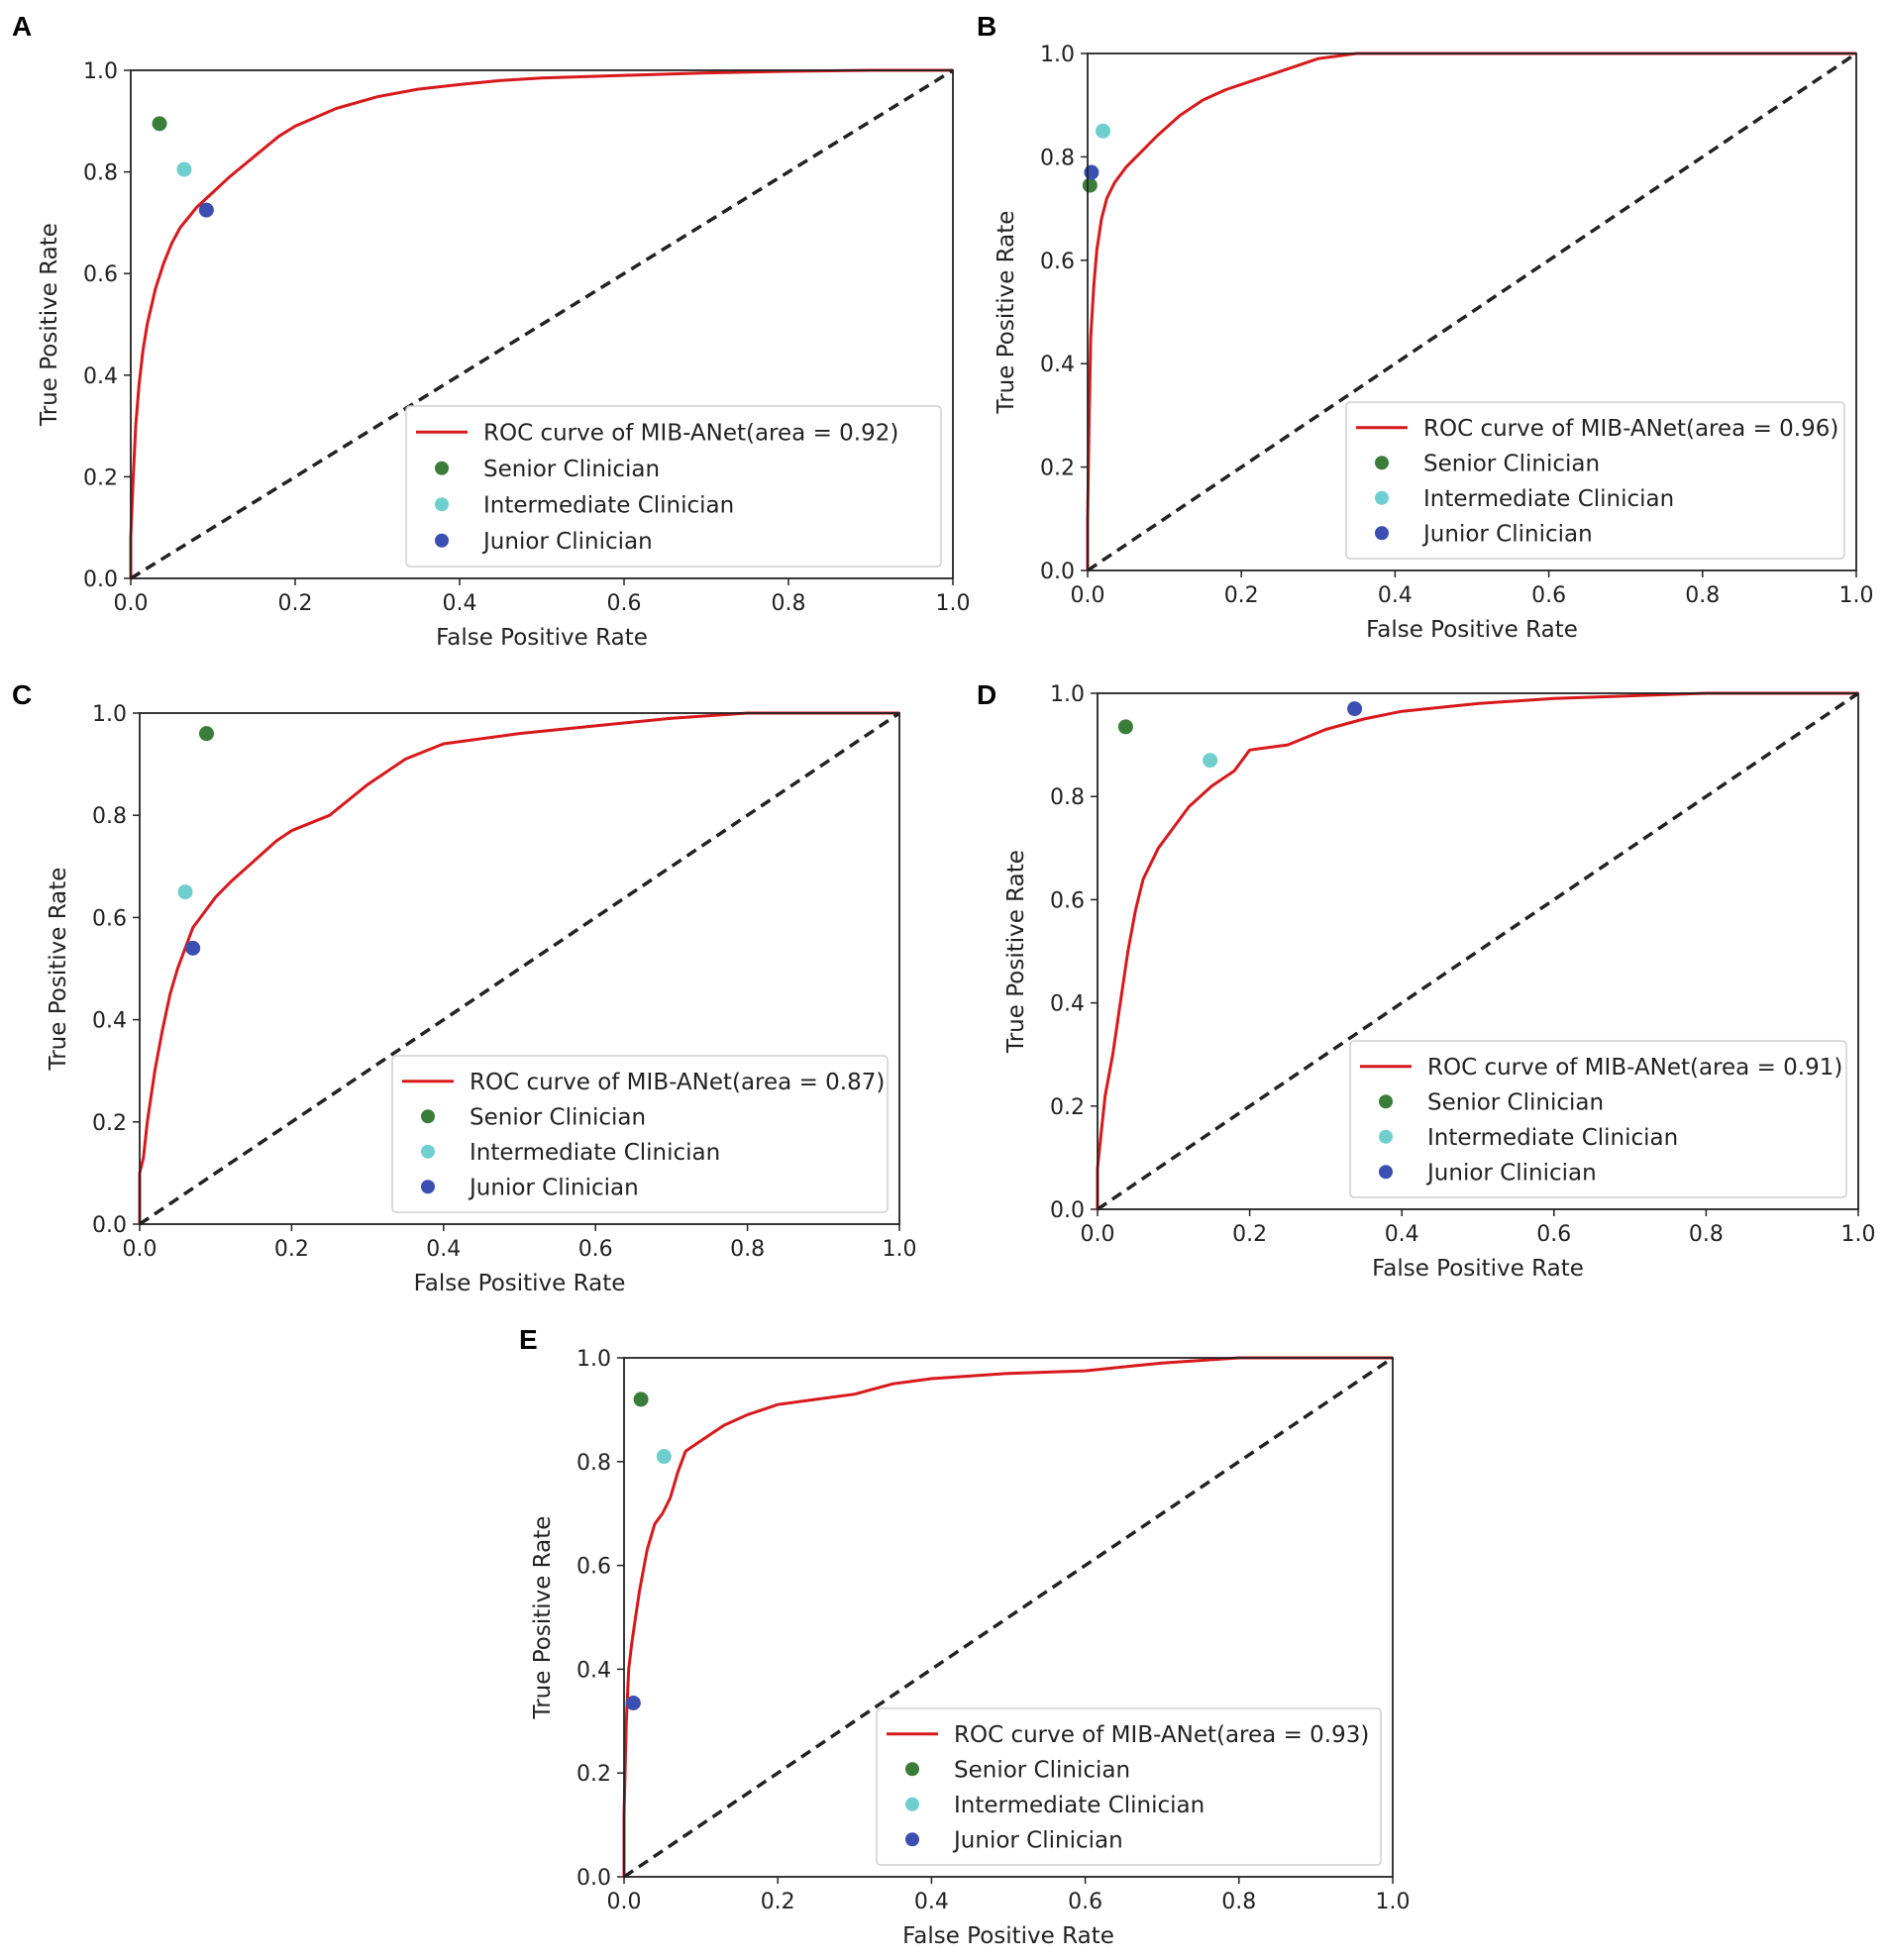 Image resolution: width=1886 pixels, height=1960 pixels. What do you see at coordinates (1104, 131) in the screenshot?
I see `point-intermediate-b` at bounding box center [1104, 131].